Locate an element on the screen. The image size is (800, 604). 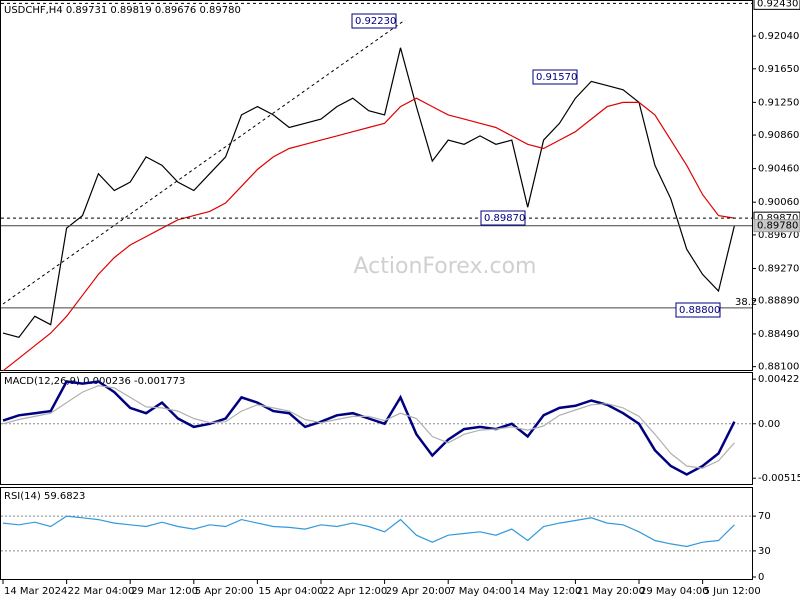
x-tick-label: 7 May 04:00 is located at coordinates (480, 591).